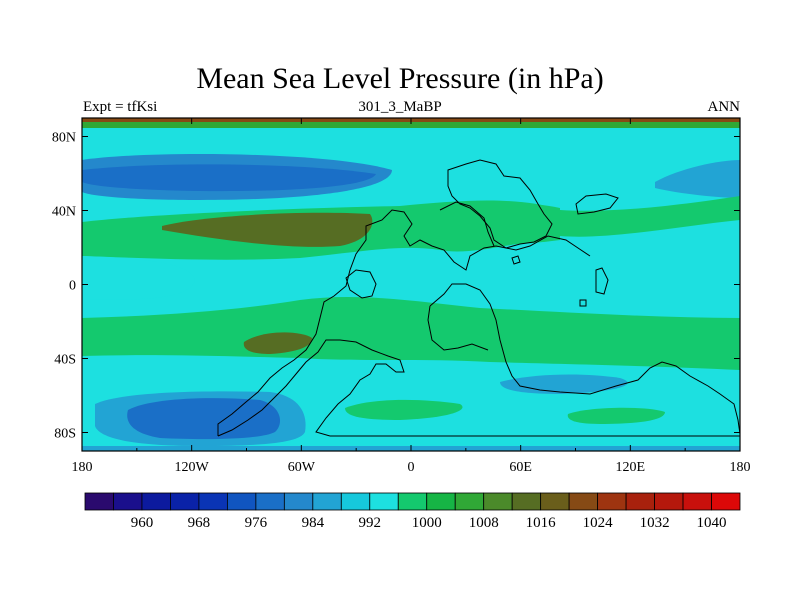  Describe the element at coordinates (267, 229) in the screenshot. I see `region-north-pacific-high-core` at that location.